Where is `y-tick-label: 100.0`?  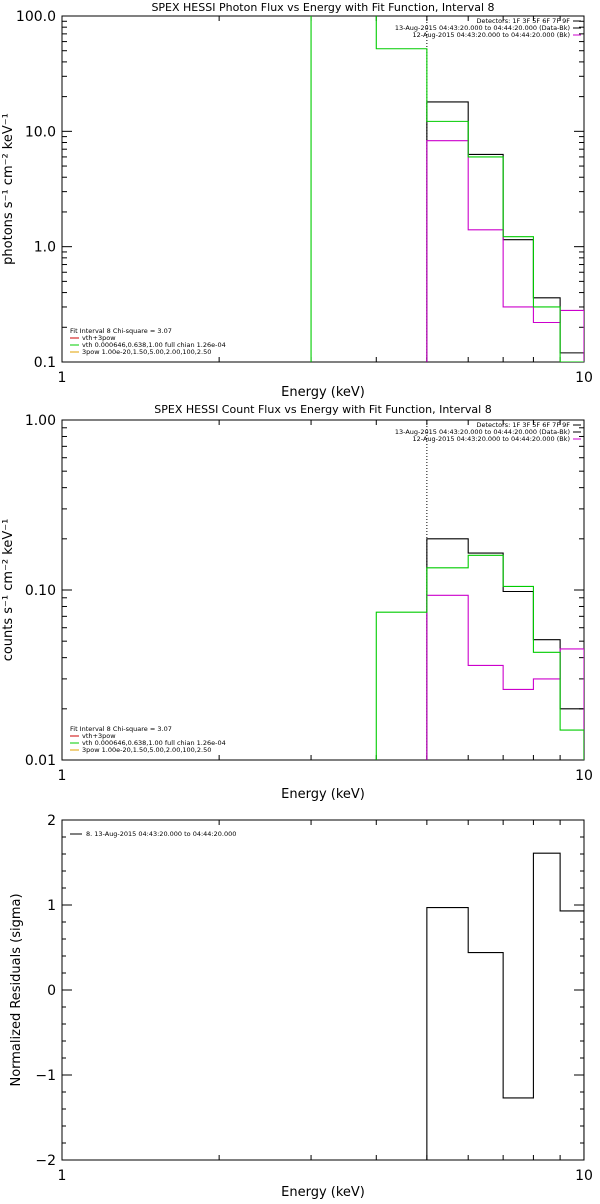 y-tick-label: 100.0 is located at coordinates (36, 17).